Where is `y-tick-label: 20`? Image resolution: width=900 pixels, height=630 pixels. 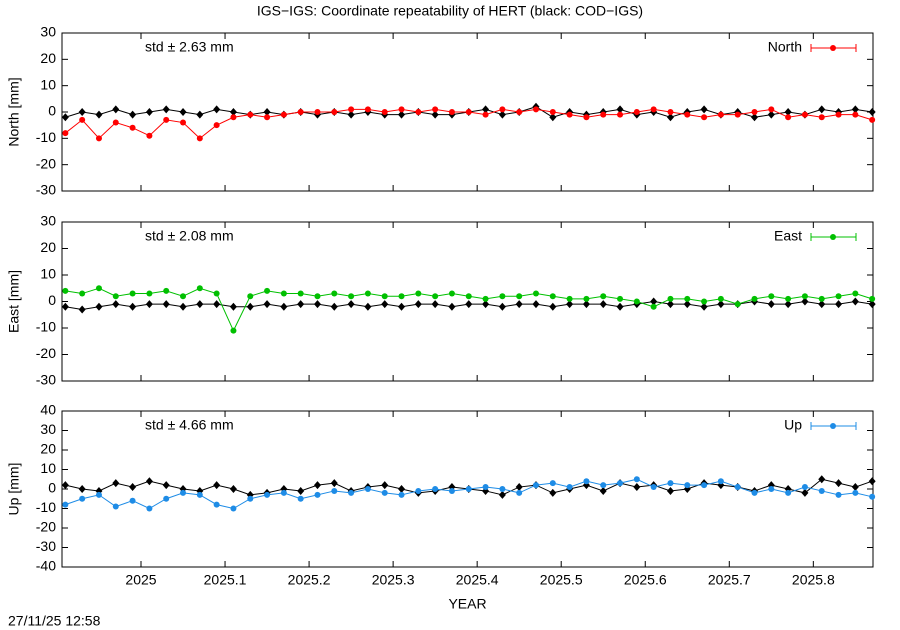 y-tick-label: 20 is located at coordinates (48, 58).